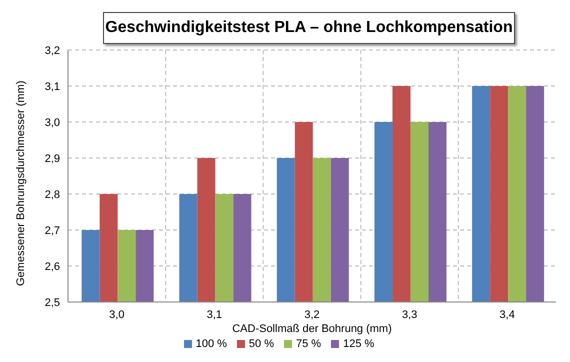  I want to click on y-tick-label: 2,9, so click(52, 158).